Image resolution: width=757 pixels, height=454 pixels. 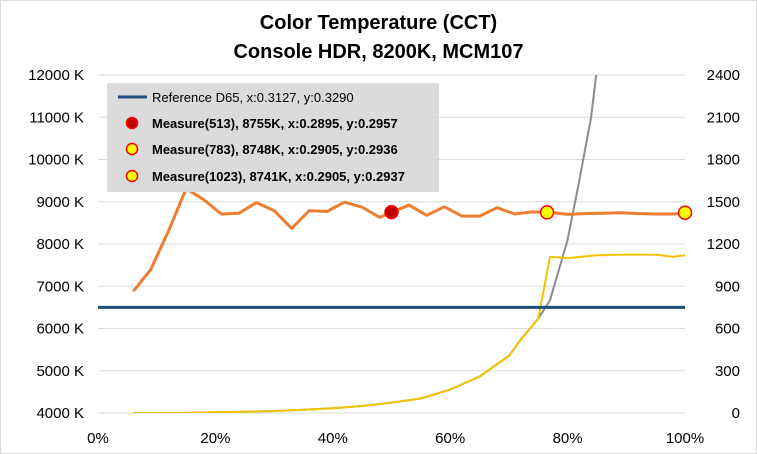 What do you see at coordinates (727, 286) in the screenshot?
I see `right-tick-label: 900` at bounding box center [727, 286].